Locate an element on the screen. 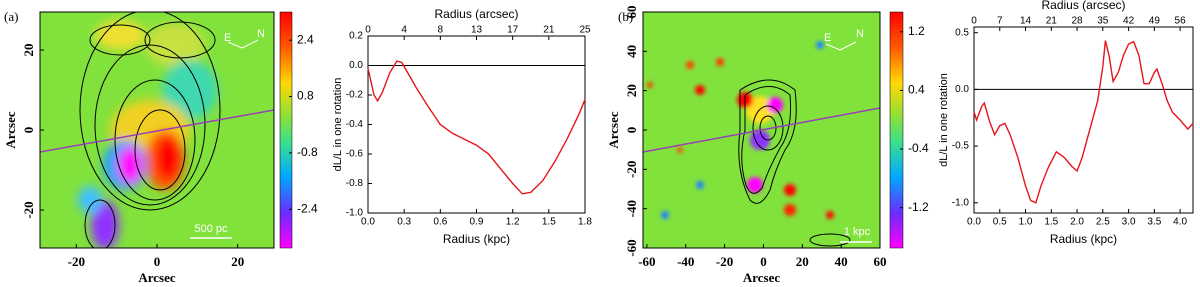 Image resolution: width=1200 pixels, height=287 pixels. x-tick-label: -60 is located at coordinates (646, 261).